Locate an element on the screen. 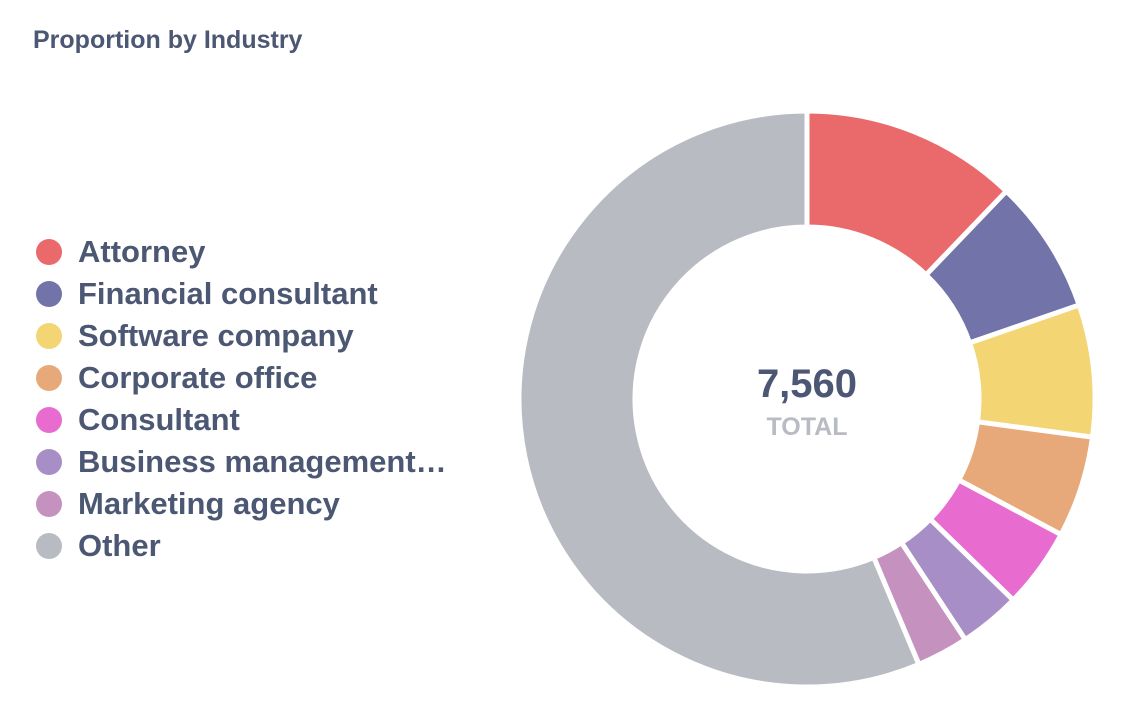 The image size is (1130, 720). legend-item-marketing-agency: Marketing agency is located at coordinates (246, 504).